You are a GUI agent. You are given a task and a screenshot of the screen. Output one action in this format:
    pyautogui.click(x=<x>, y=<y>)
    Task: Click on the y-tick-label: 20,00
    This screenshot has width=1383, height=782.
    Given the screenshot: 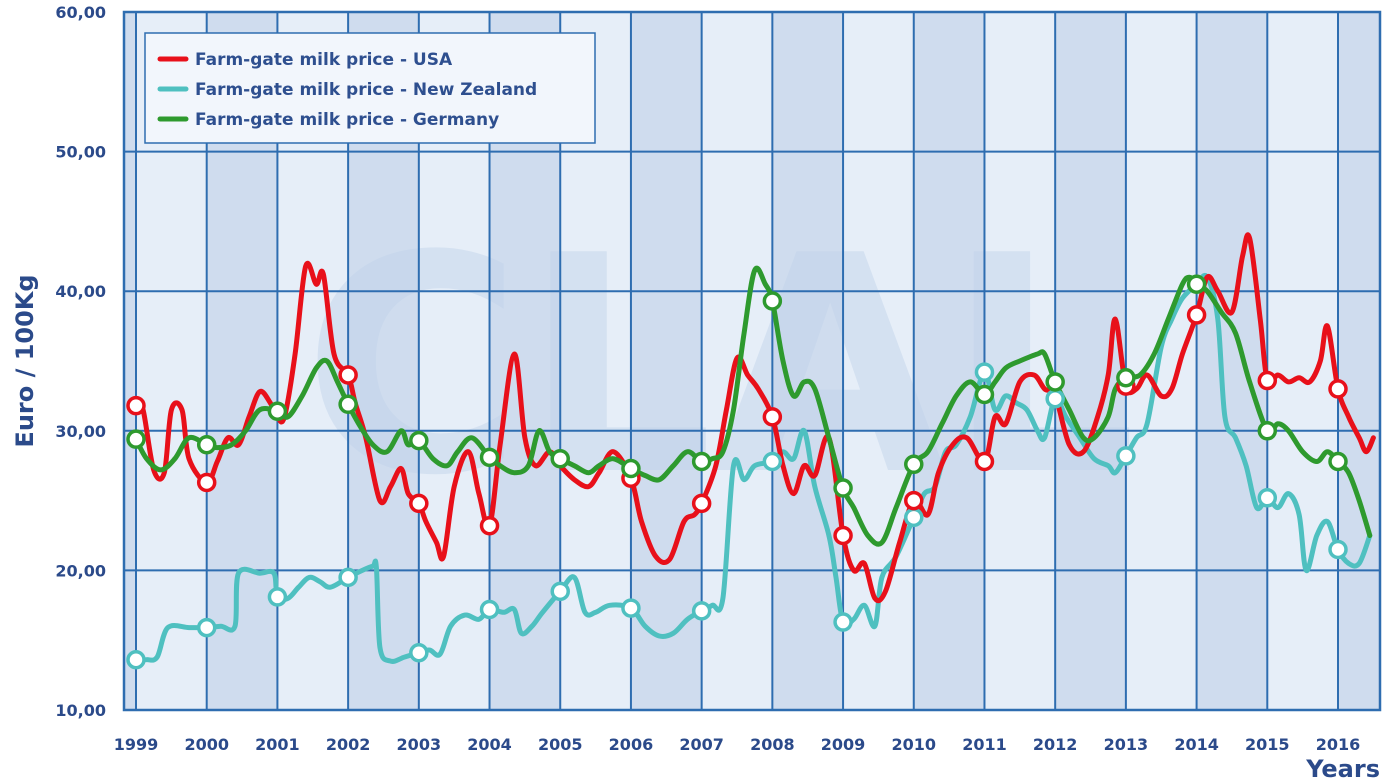 What is the action you would take?
    pyautogui.click(x=80, y=570)
    